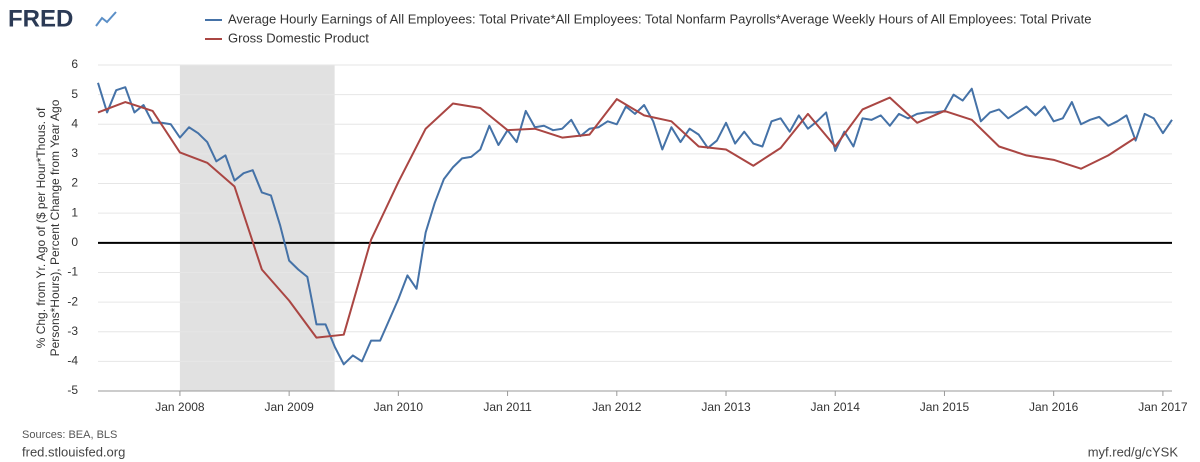 This screenshot has height=462, width=1200. What do you see at coordinates (289, 407) in the screenshot?
I see `x-tick-label: Jan 2009` at bounding box center [289, 407].